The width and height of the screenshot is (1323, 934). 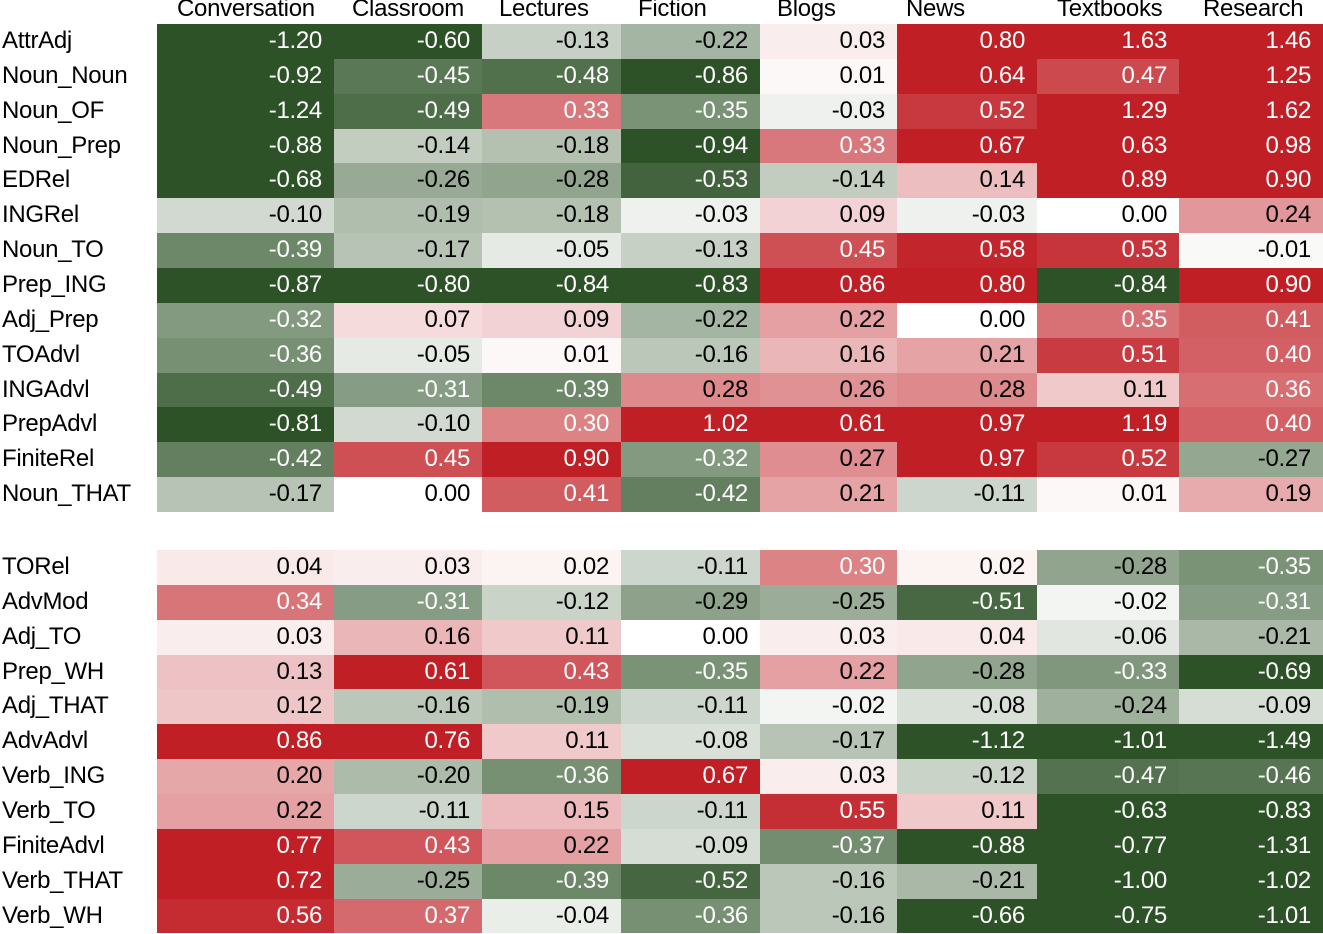 What do you see at coordinates (967, 424) in the screenshot?
I see `heatmap-cell: 0.97` at bounding box center [967, 424].